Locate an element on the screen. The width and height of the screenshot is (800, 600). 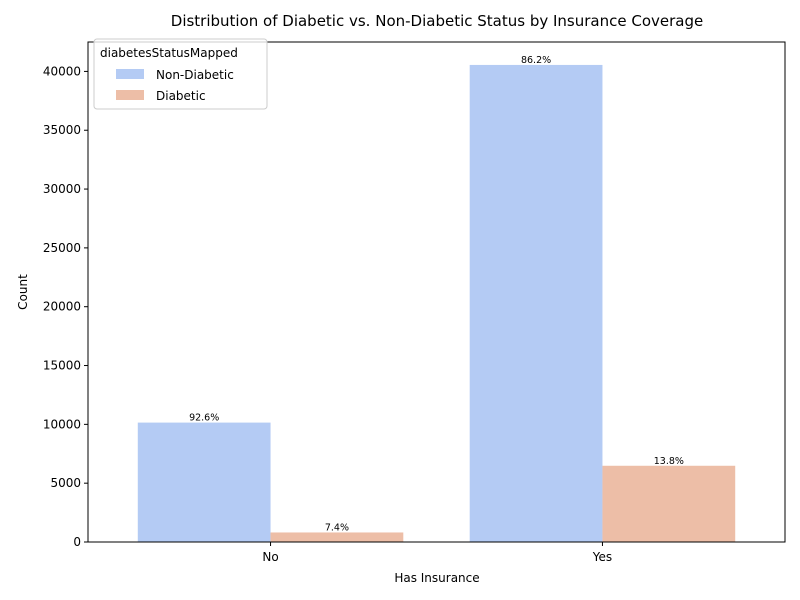
legend-entry-diabetic: Diabetic is located at coordinates (181, 96).